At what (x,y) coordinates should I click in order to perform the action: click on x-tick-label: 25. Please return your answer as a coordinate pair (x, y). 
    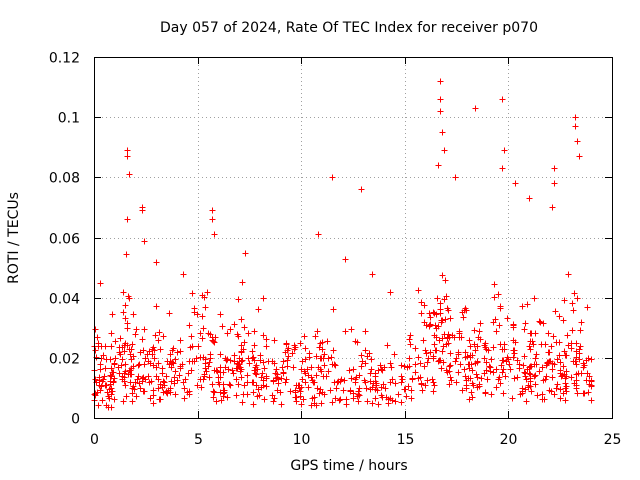
    Looking at the image, I should click on (613, 440).